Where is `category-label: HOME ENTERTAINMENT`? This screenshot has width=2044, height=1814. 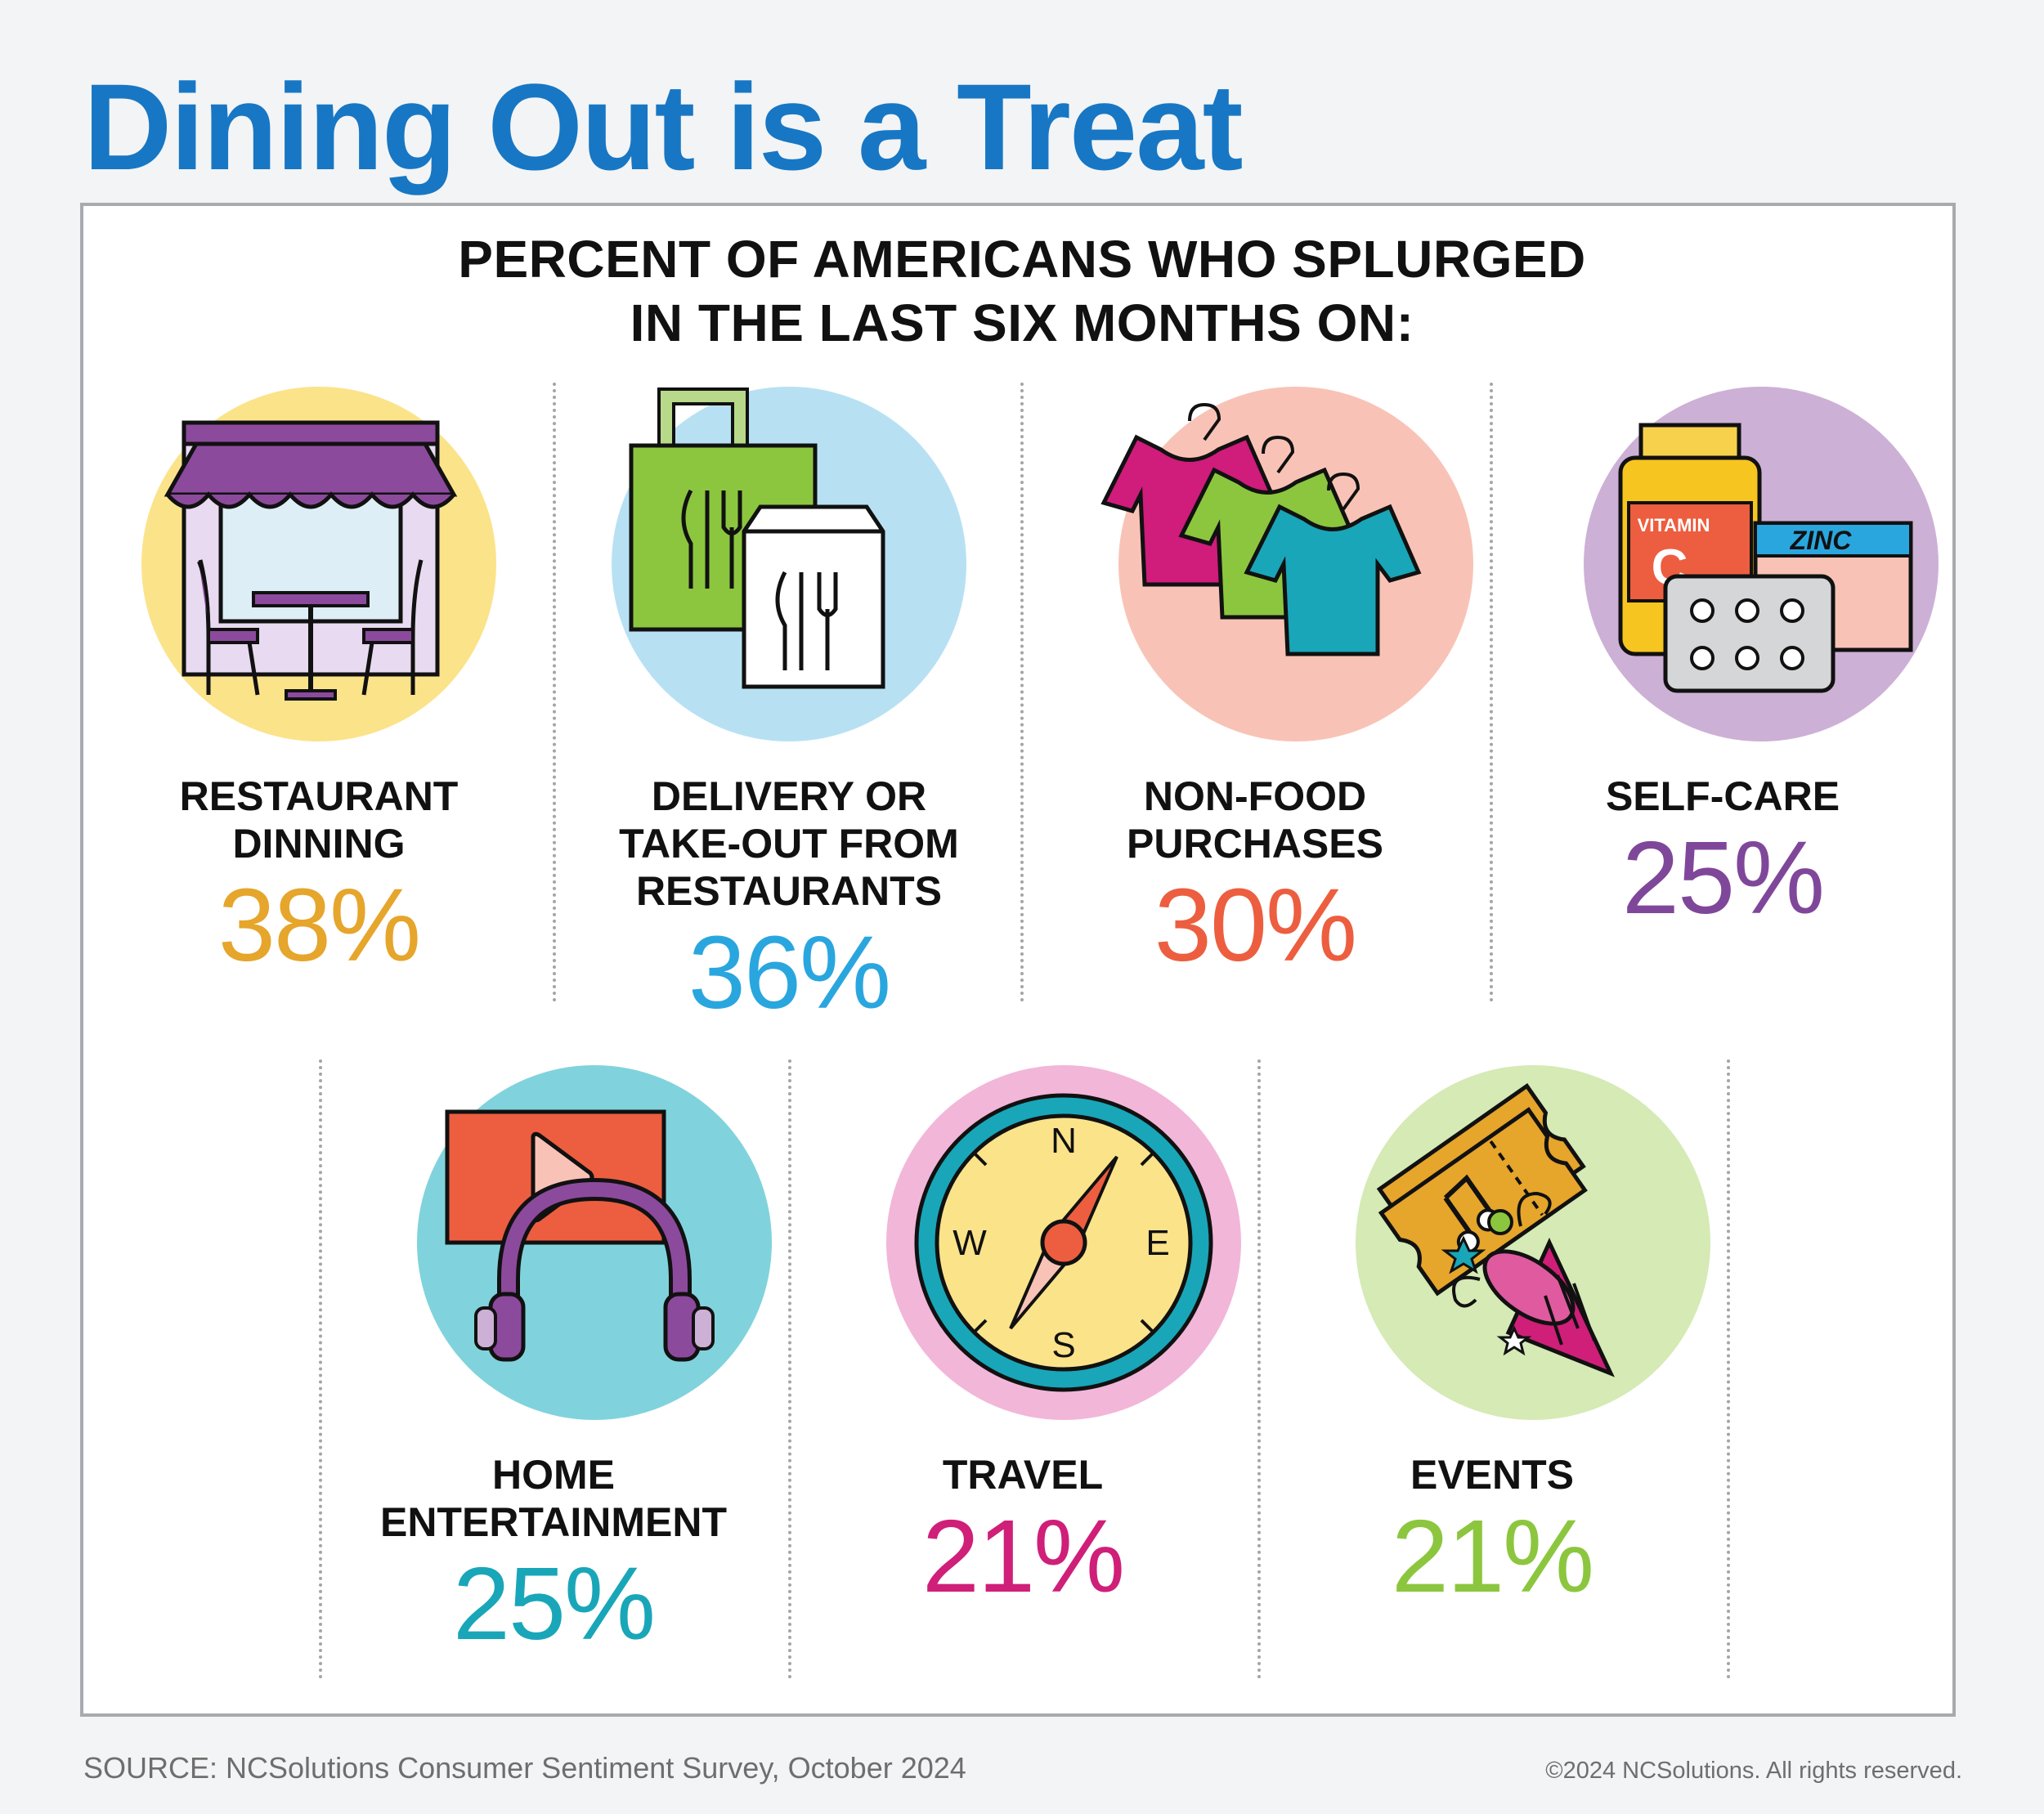
category-label: HOME ENTERTAINMENT is located at coordinates (553, 1498).